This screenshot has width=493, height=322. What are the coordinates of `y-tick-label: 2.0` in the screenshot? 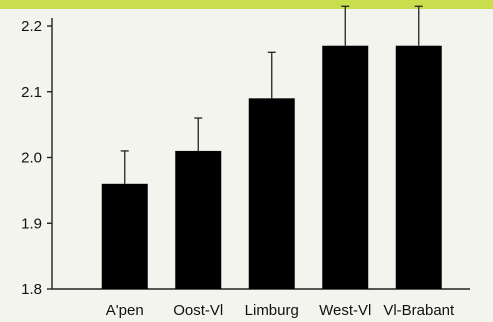 It's located at (31, 158).